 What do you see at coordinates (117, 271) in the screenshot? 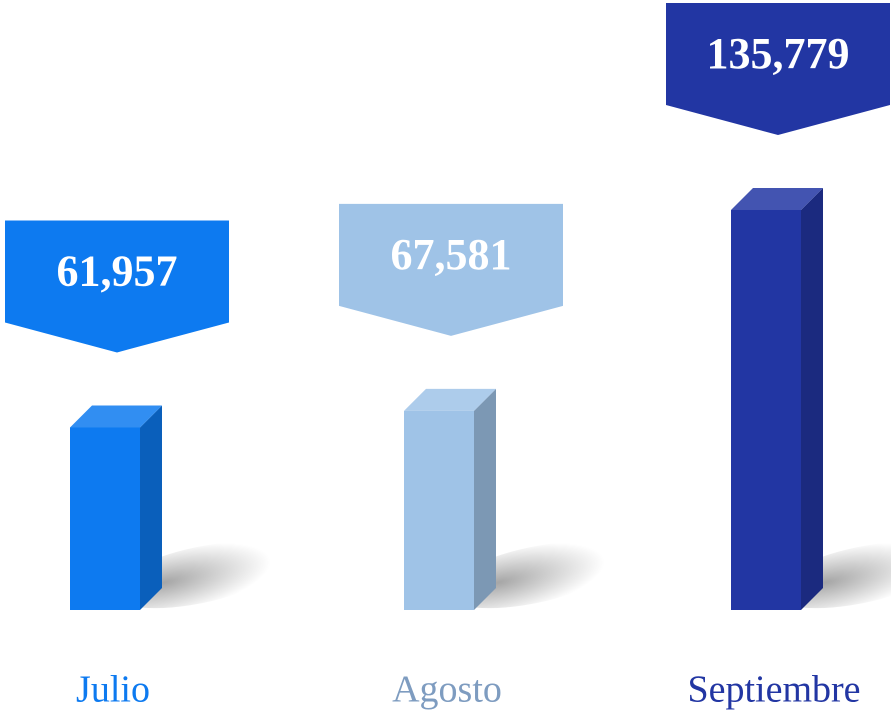
I see `value-label: 61,957` at bounding box center [117, 271].